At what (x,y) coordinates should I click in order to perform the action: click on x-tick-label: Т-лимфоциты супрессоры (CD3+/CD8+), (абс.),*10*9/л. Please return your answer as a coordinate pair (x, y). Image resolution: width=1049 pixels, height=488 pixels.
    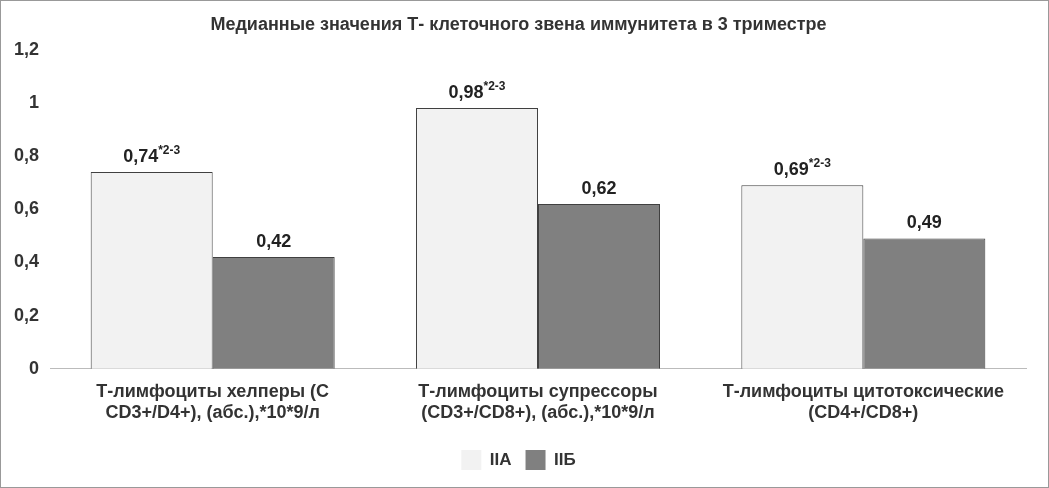
    Looking at the image, I should click on (538, 401).